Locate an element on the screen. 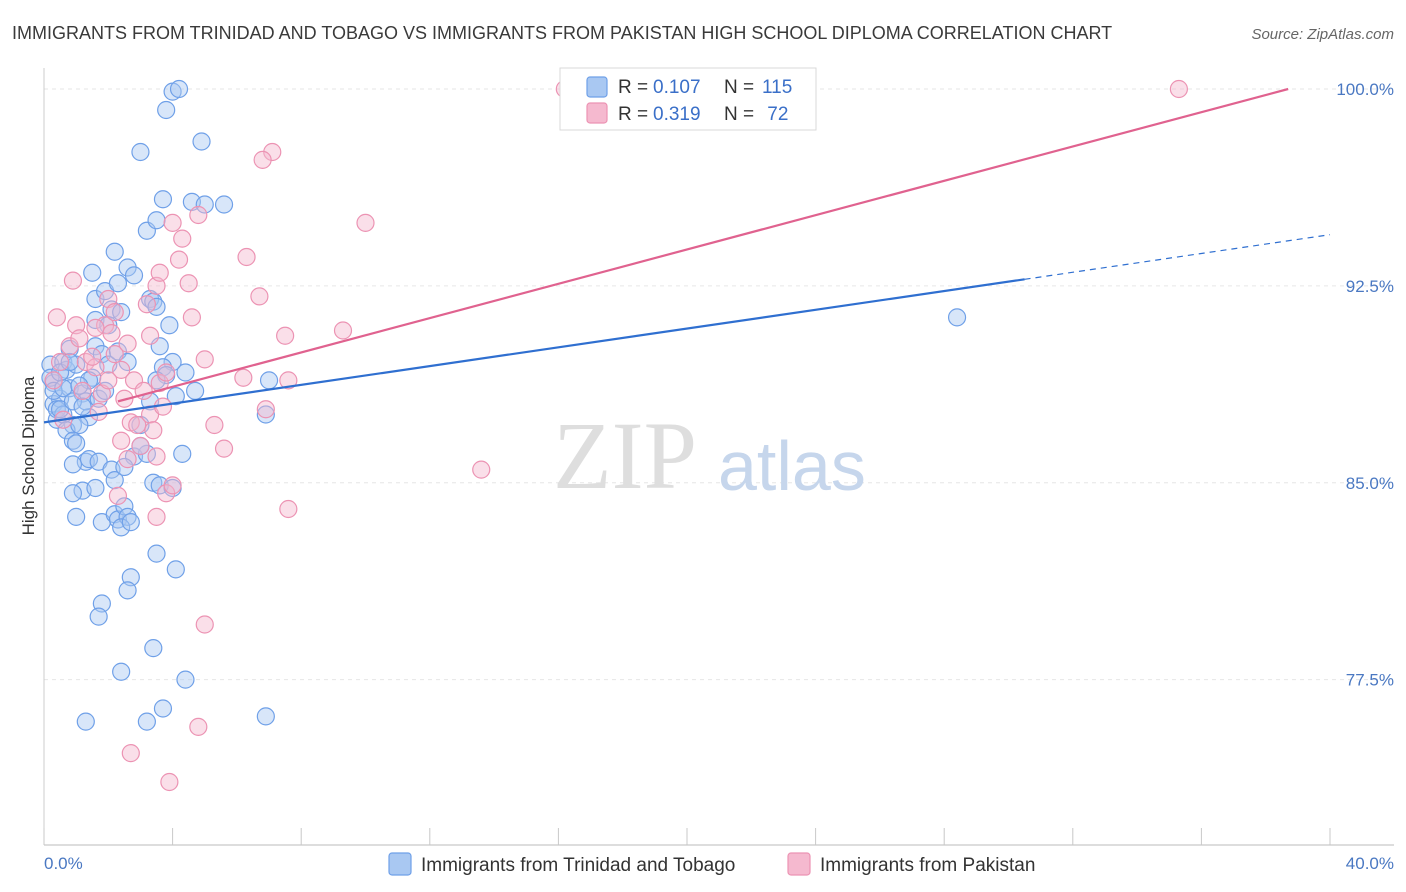  bottom-legend-swatch-trinidad is located at coordinates (400, 864).